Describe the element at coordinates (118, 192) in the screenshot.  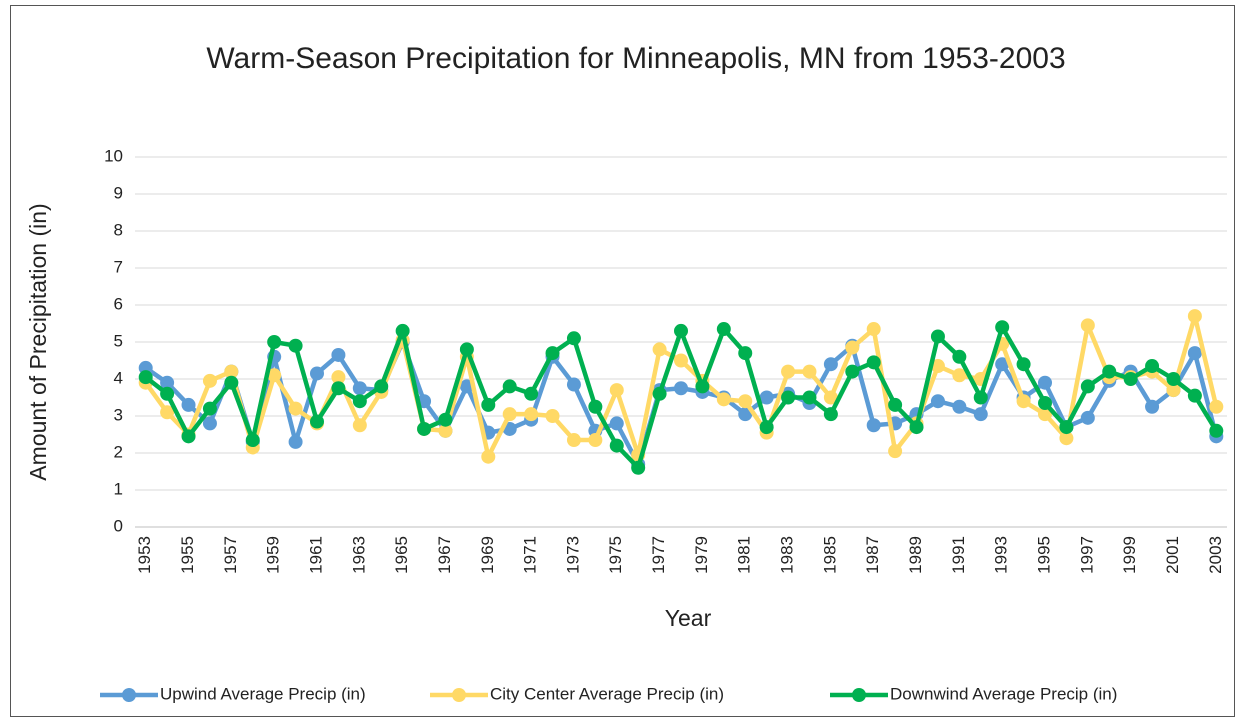
I see `y-tick-label: 9` at that location.